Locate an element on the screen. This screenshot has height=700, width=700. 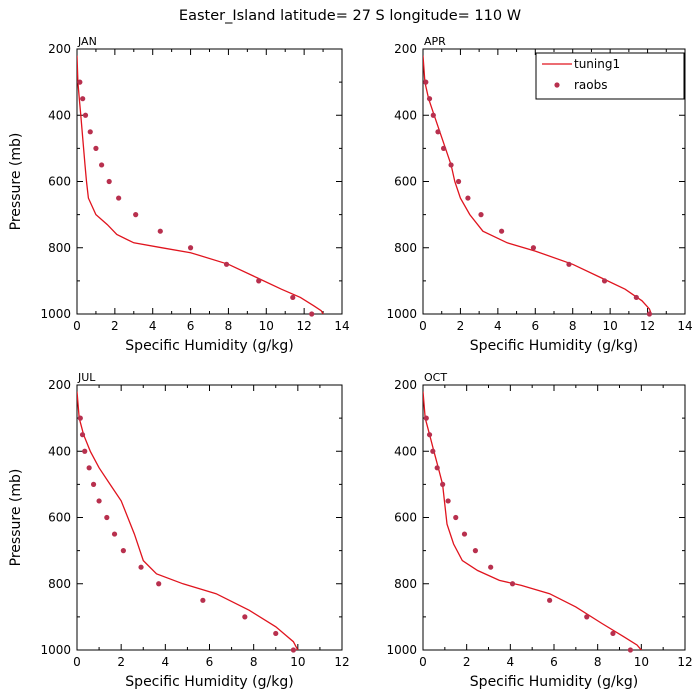
panel-label: APR is located at coordinates (435, 41).